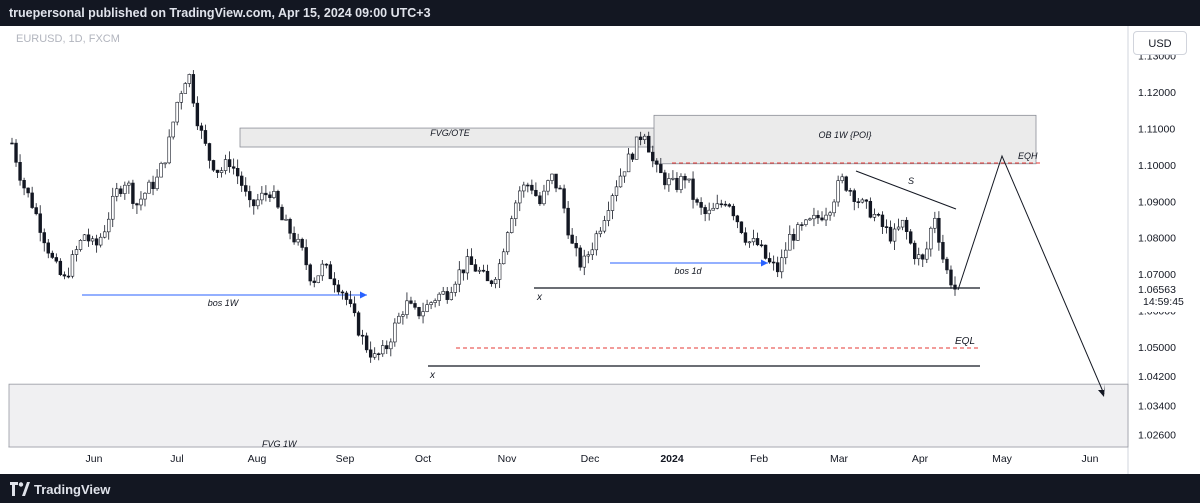 This screenshot has height=503, width=1200. I want to click on fvg-1w-box, so click(568, 415).